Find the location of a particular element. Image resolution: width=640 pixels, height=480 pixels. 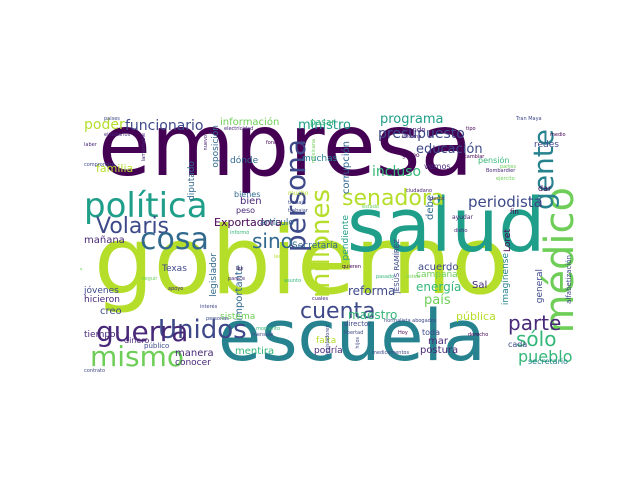

word-dar: dar is located at coordinates (545, 188).